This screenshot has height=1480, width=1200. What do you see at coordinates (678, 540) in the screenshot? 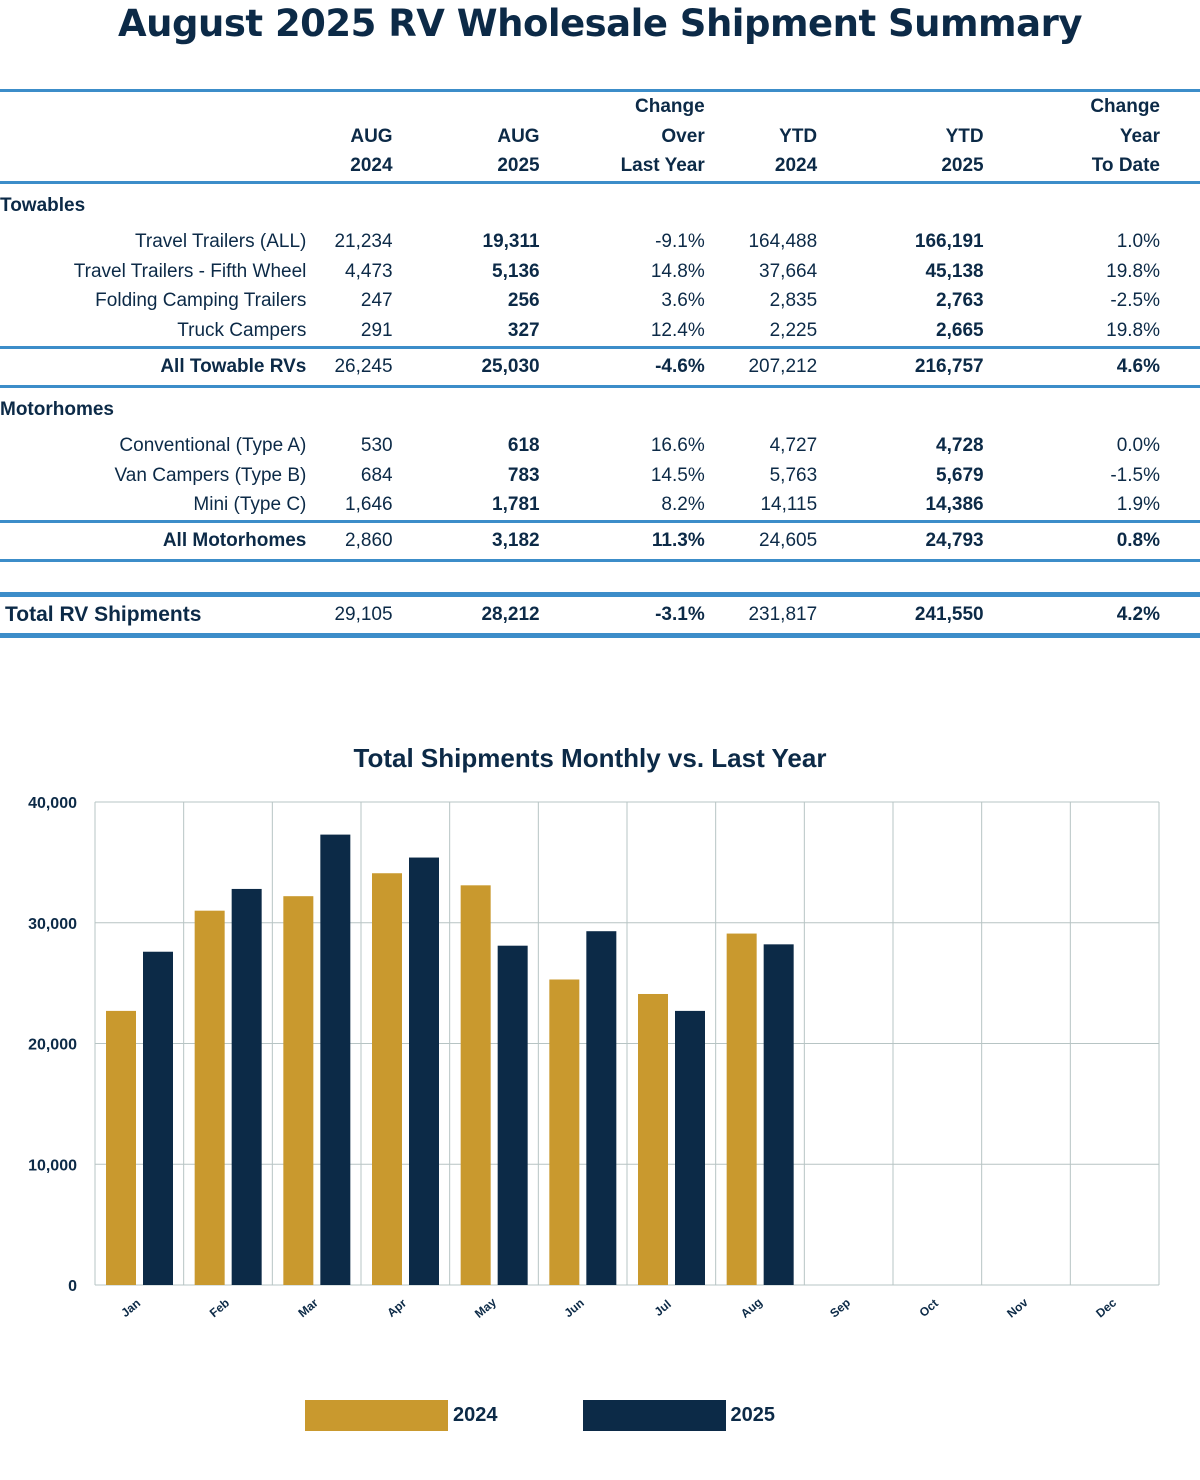
I see `table-cell: 11.3%` at bounding box center [678, 540].